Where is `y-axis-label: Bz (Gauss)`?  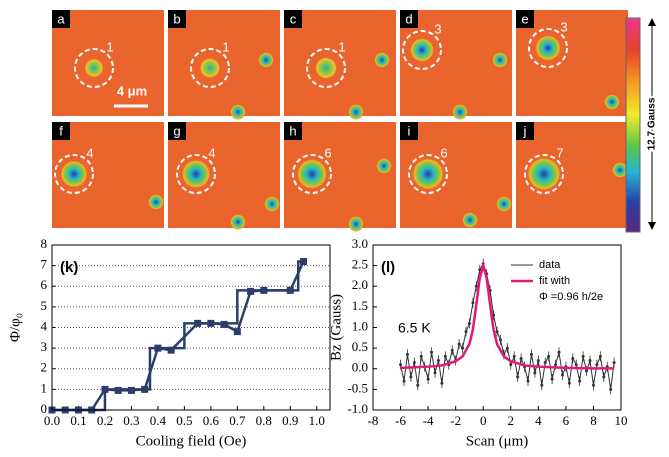 y-axis-label: Bz (Gauss) is located at coordinates (336, 327).